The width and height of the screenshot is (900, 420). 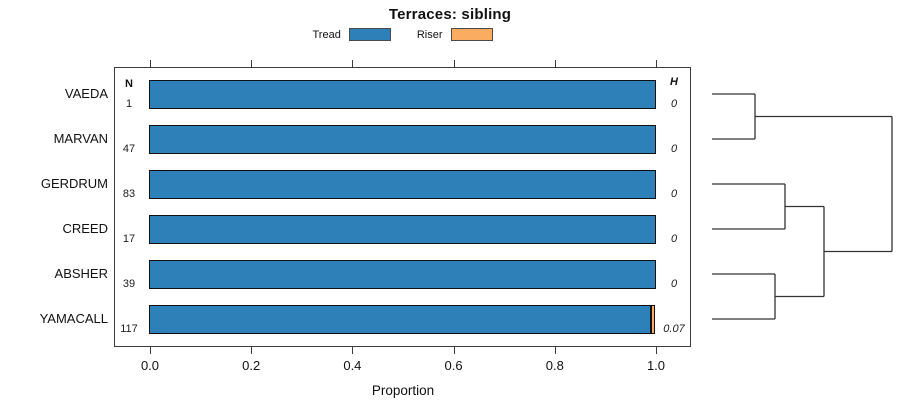 I want to click on x-tick-label: 0.0, so click(x=150, y=365).